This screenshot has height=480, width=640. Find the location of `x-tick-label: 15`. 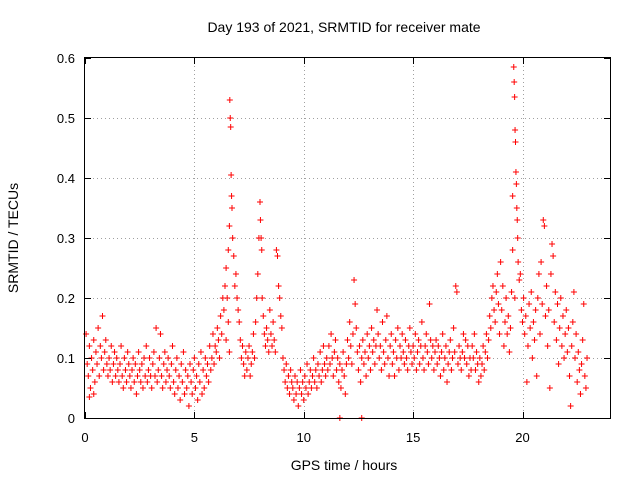

x-tick-label: 15 is located at coordinates (413, 437).